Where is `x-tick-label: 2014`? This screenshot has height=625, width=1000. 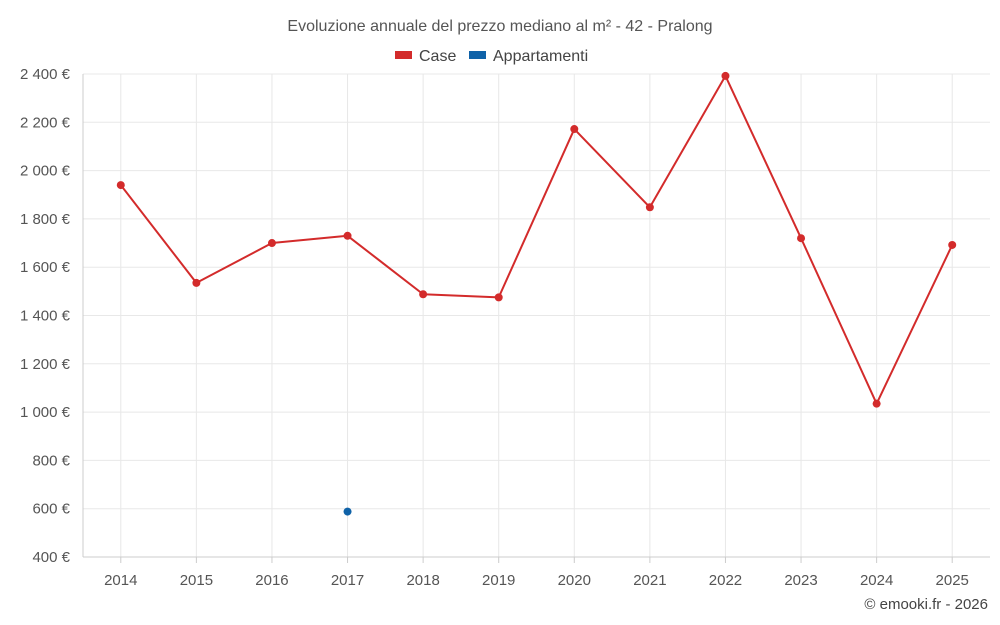
x-tick-label: 2014 is located at coordinates (120, 580).